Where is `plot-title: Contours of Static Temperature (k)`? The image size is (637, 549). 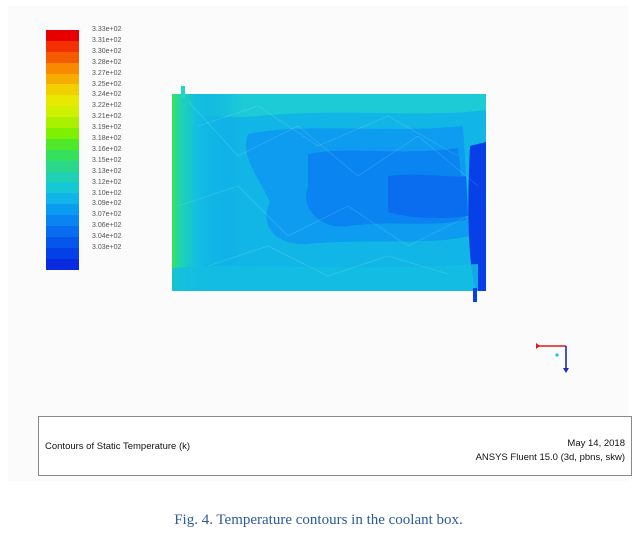
plot-title: Contours of Static Temperature (k) is located at coordinates (118, 446).